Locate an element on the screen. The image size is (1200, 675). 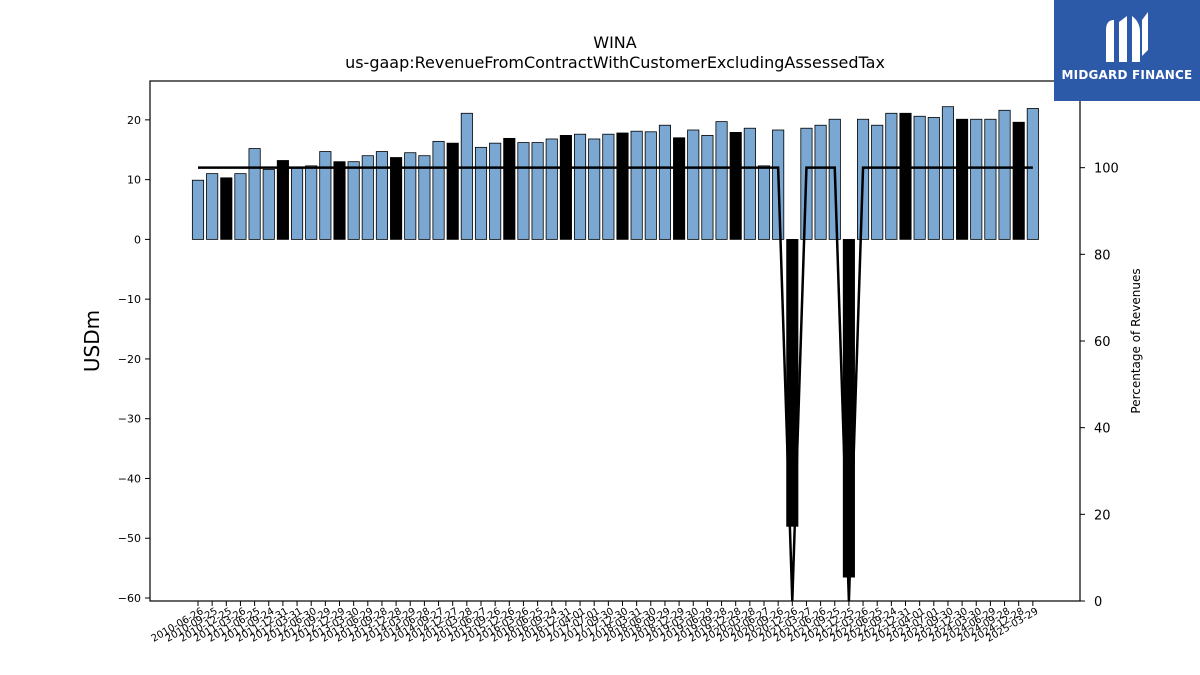
y-tick-label: 10 is located at coordinates (134, 180).